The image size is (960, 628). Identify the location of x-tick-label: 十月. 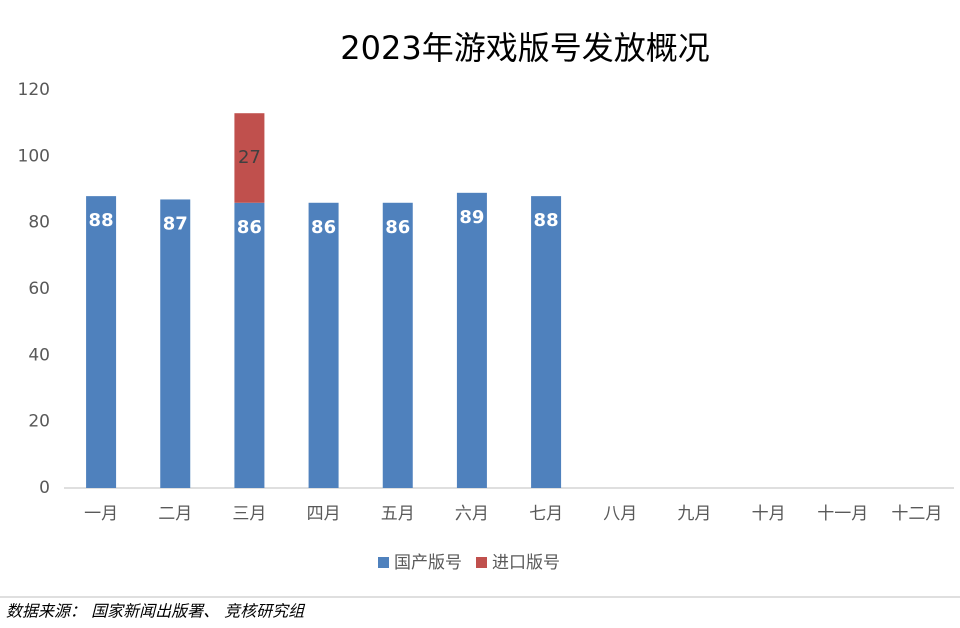
(769, 514).